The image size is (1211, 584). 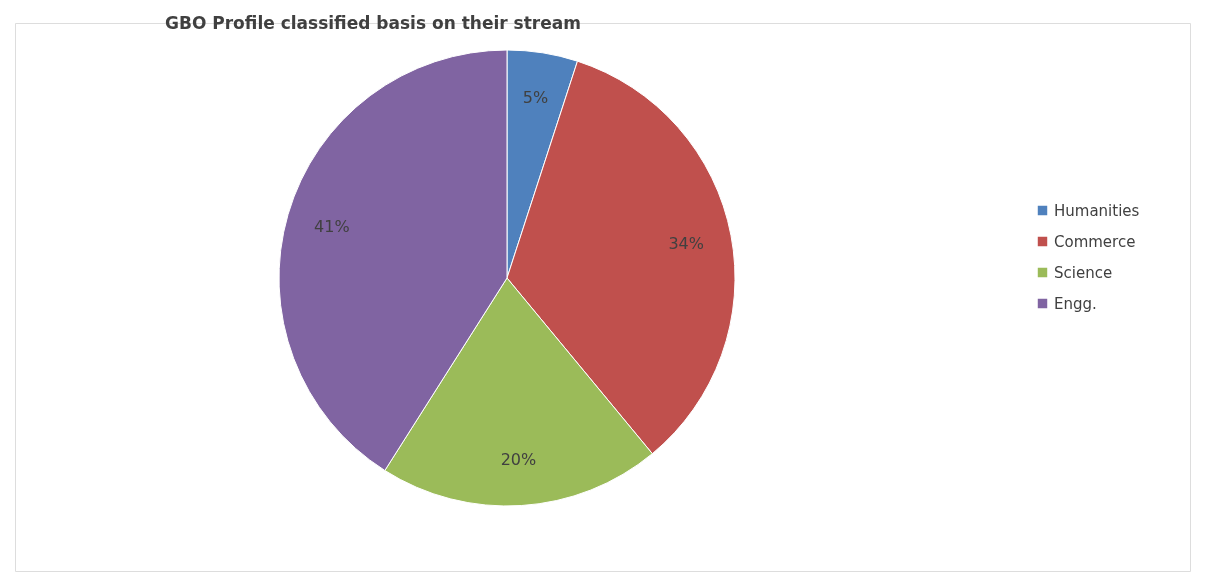 What do you see at coordinates (1075, 303) in the screenshot?
I see `legend-label: Engg.` at bounding box center [1075, 303].